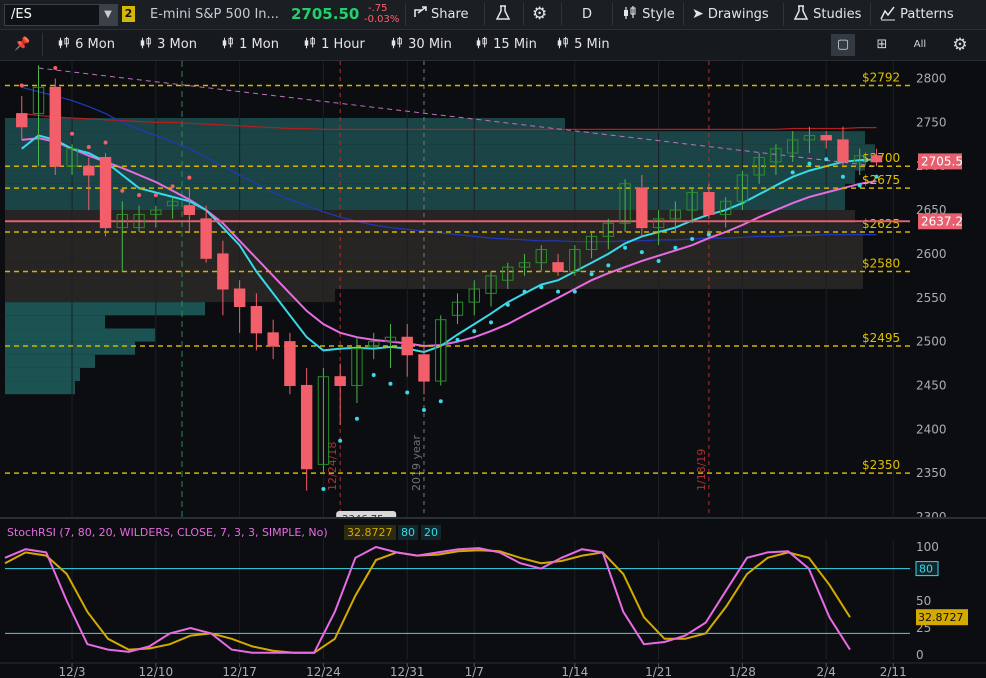 This screenshot has width=986, height=678. What do you see at coordinates (86, 45) in the screenshot?
I see `timeframe-6-mon: 6 Mon` at bounding box center [86, 45].